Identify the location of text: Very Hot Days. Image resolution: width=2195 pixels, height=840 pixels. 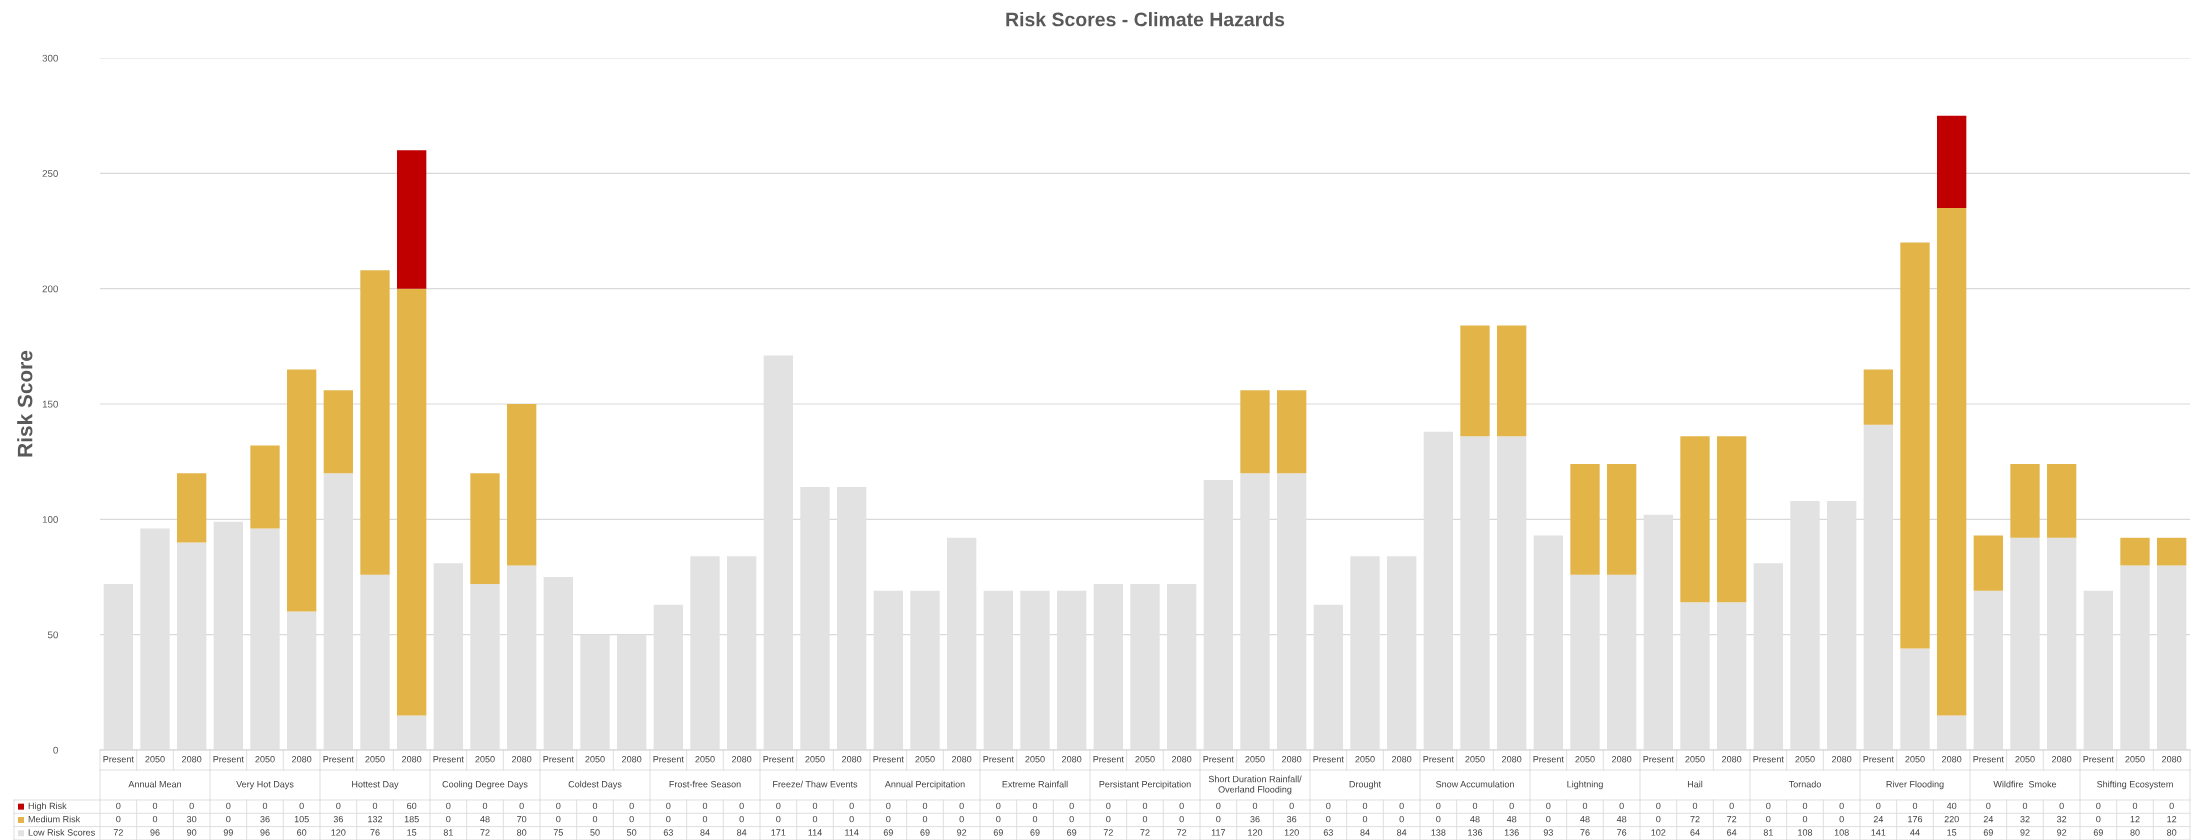
(265, 785).